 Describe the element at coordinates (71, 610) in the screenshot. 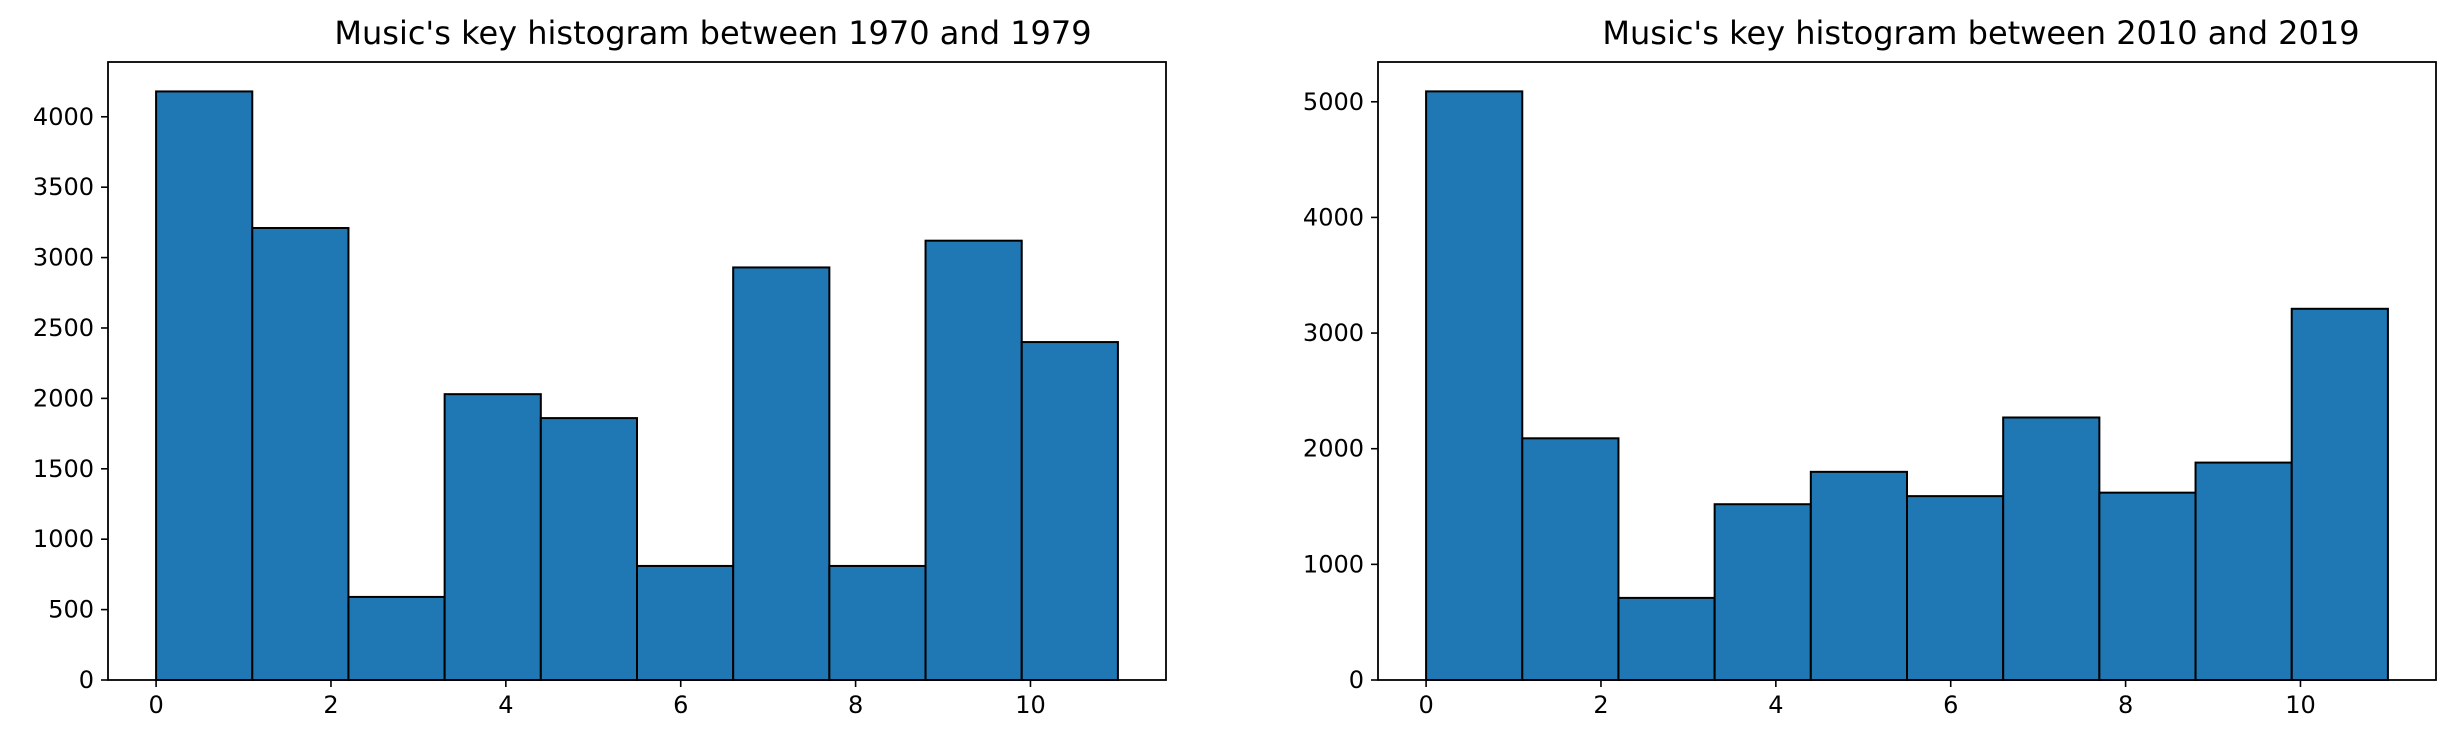

I see `y-tick-label: 500` at that location.